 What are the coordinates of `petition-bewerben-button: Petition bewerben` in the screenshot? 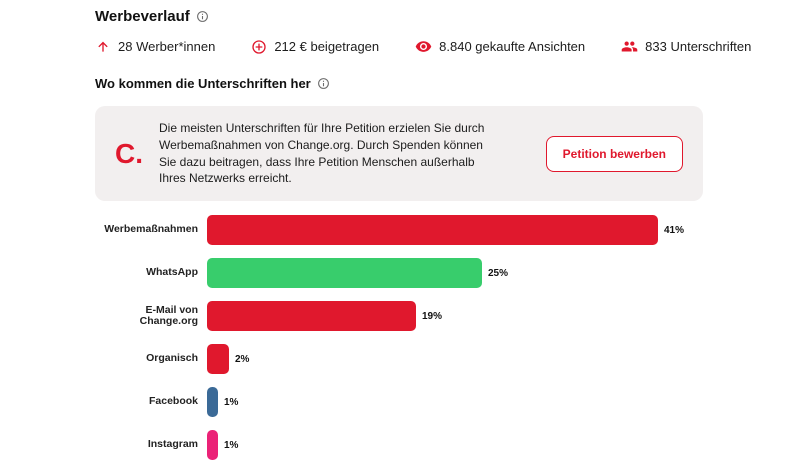 It's located at (614, 153).